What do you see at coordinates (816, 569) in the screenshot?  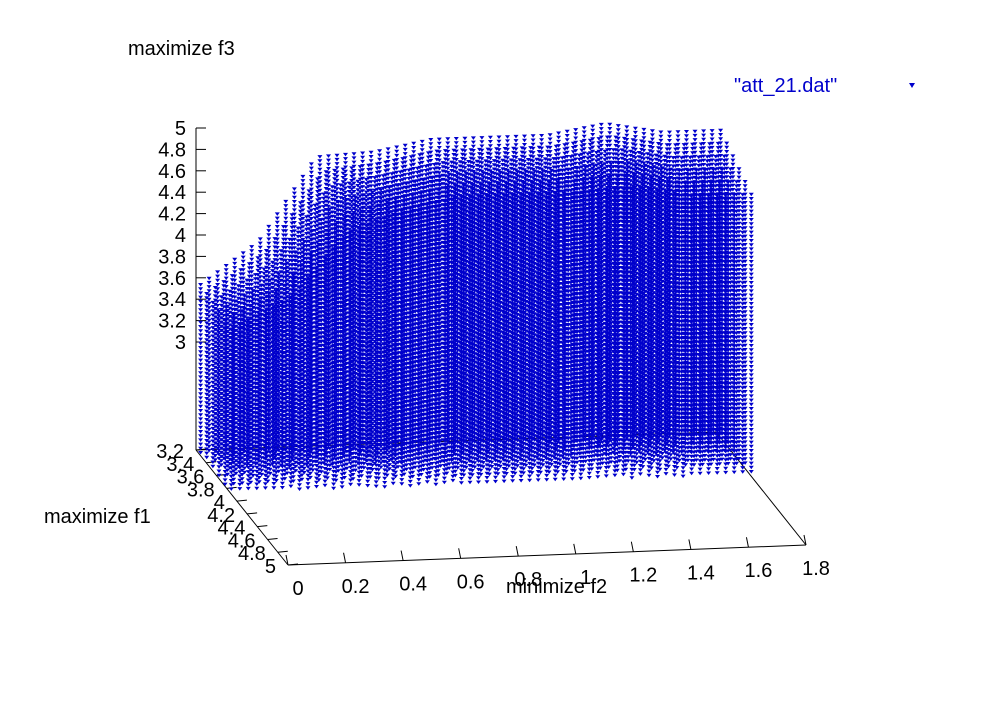 I see `x-tick-label: 1.8` at bounding box center [816, 569].